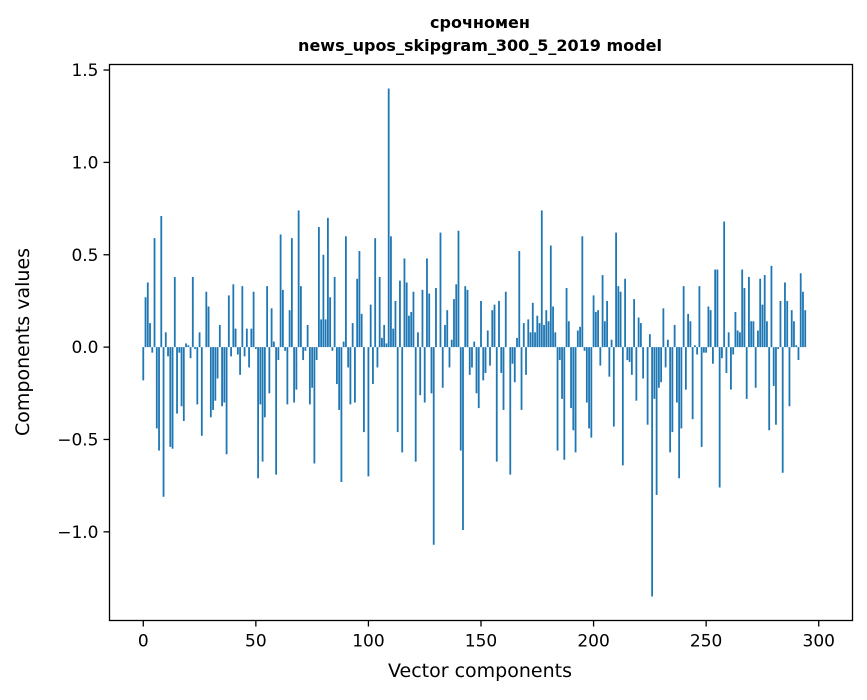 Image resolution: width=867 pixels, height=700 pixels. I want to click on x-tick-label: 0, so click(143, 642).